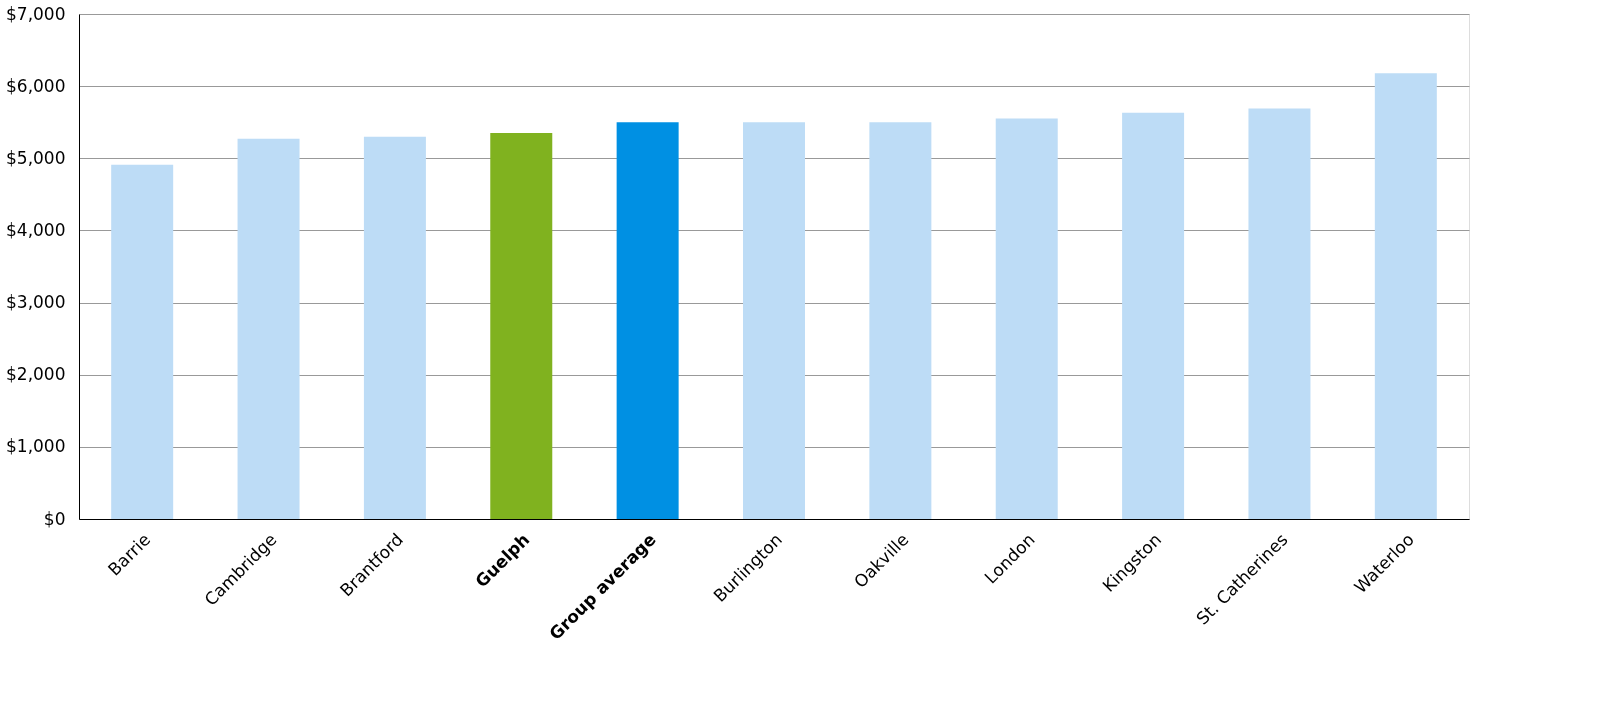  I want to click on y-tick-label: $4,000, so click(36, 229).